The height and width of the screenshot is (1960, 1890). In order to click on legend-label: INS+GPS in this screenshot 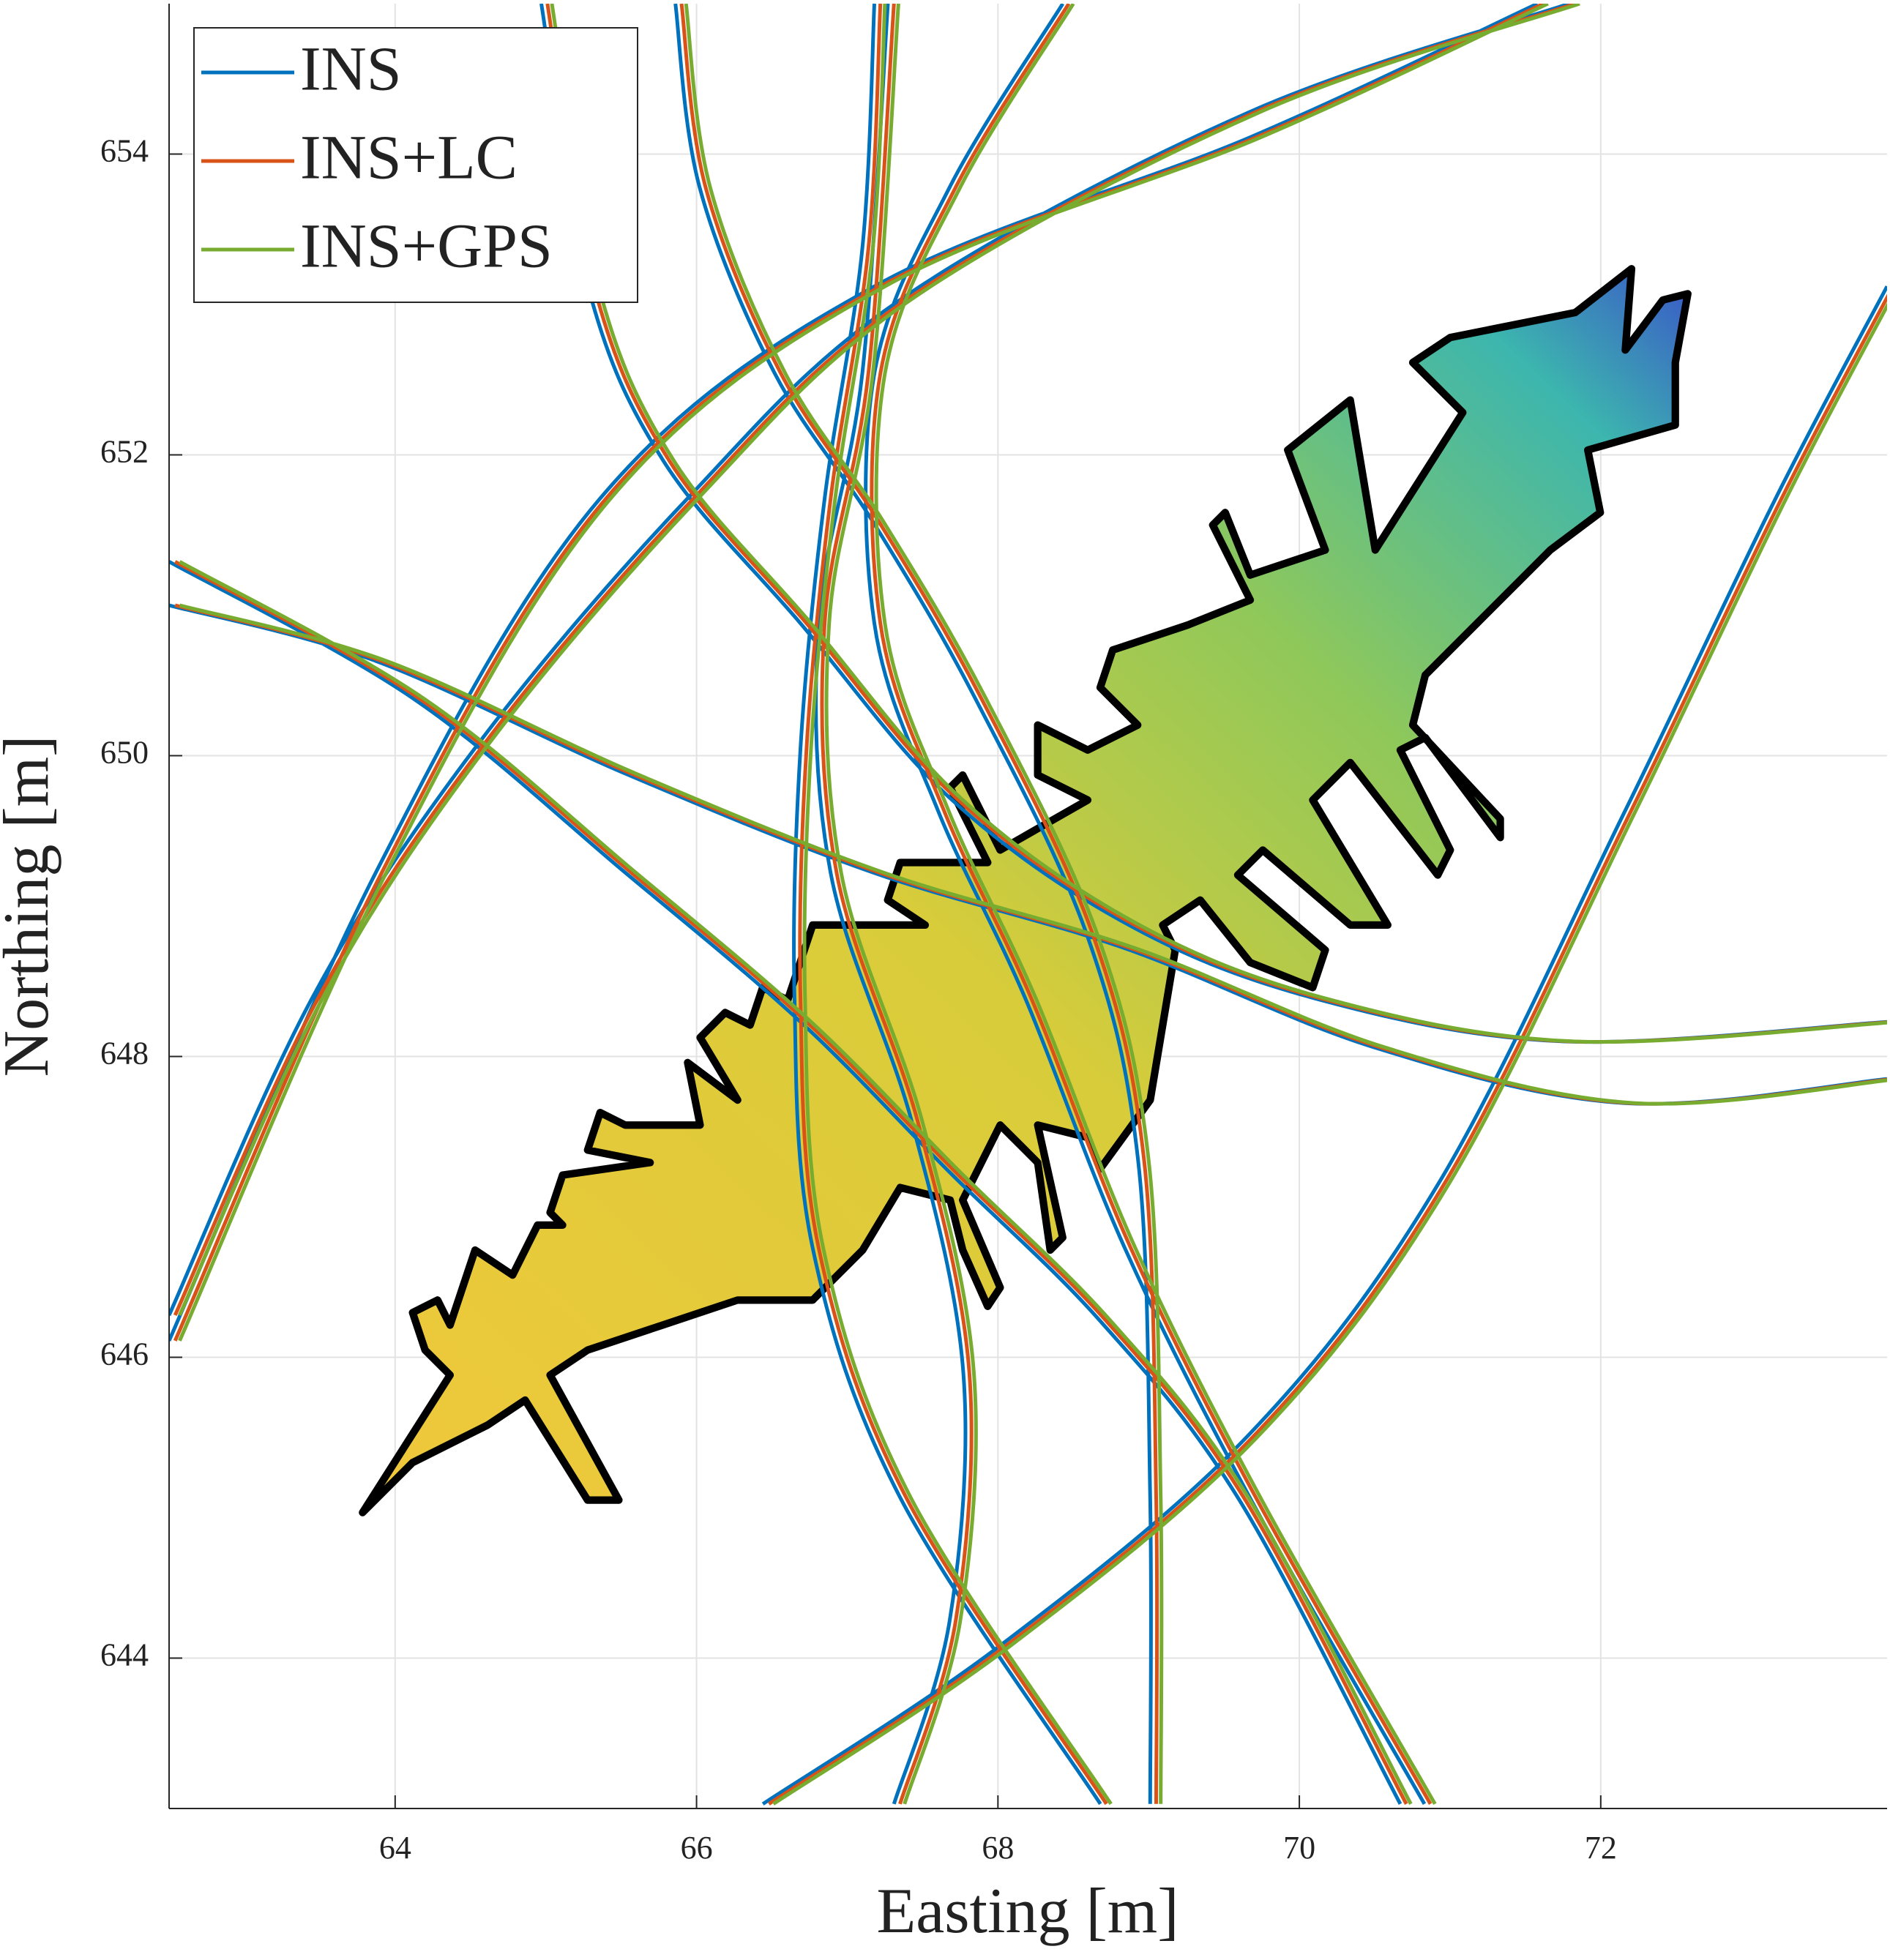, I will do `click(426, 246)`.